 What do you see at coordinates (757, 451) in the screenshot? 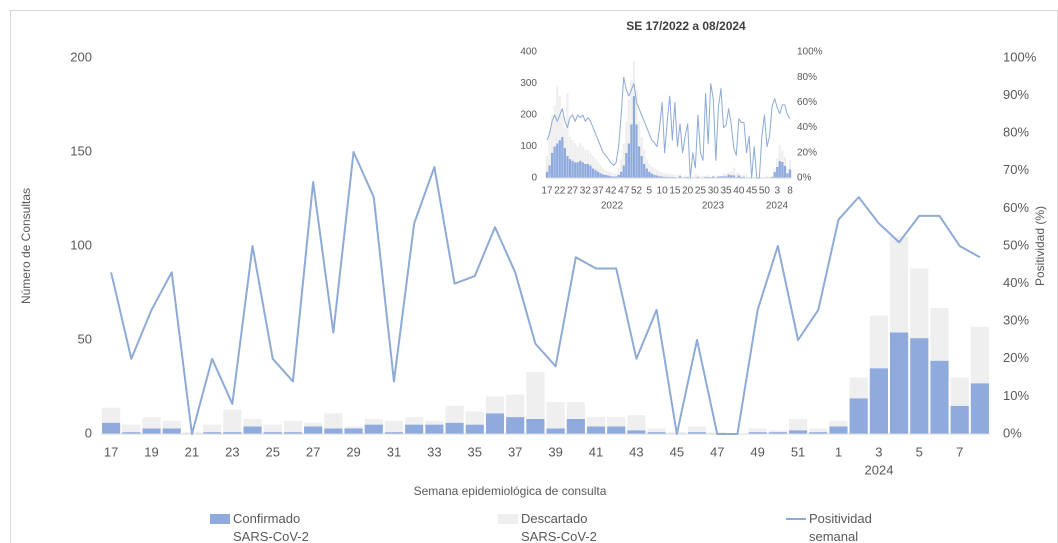
I see `x-tick-label: 49` at bounding box center [757, 451].